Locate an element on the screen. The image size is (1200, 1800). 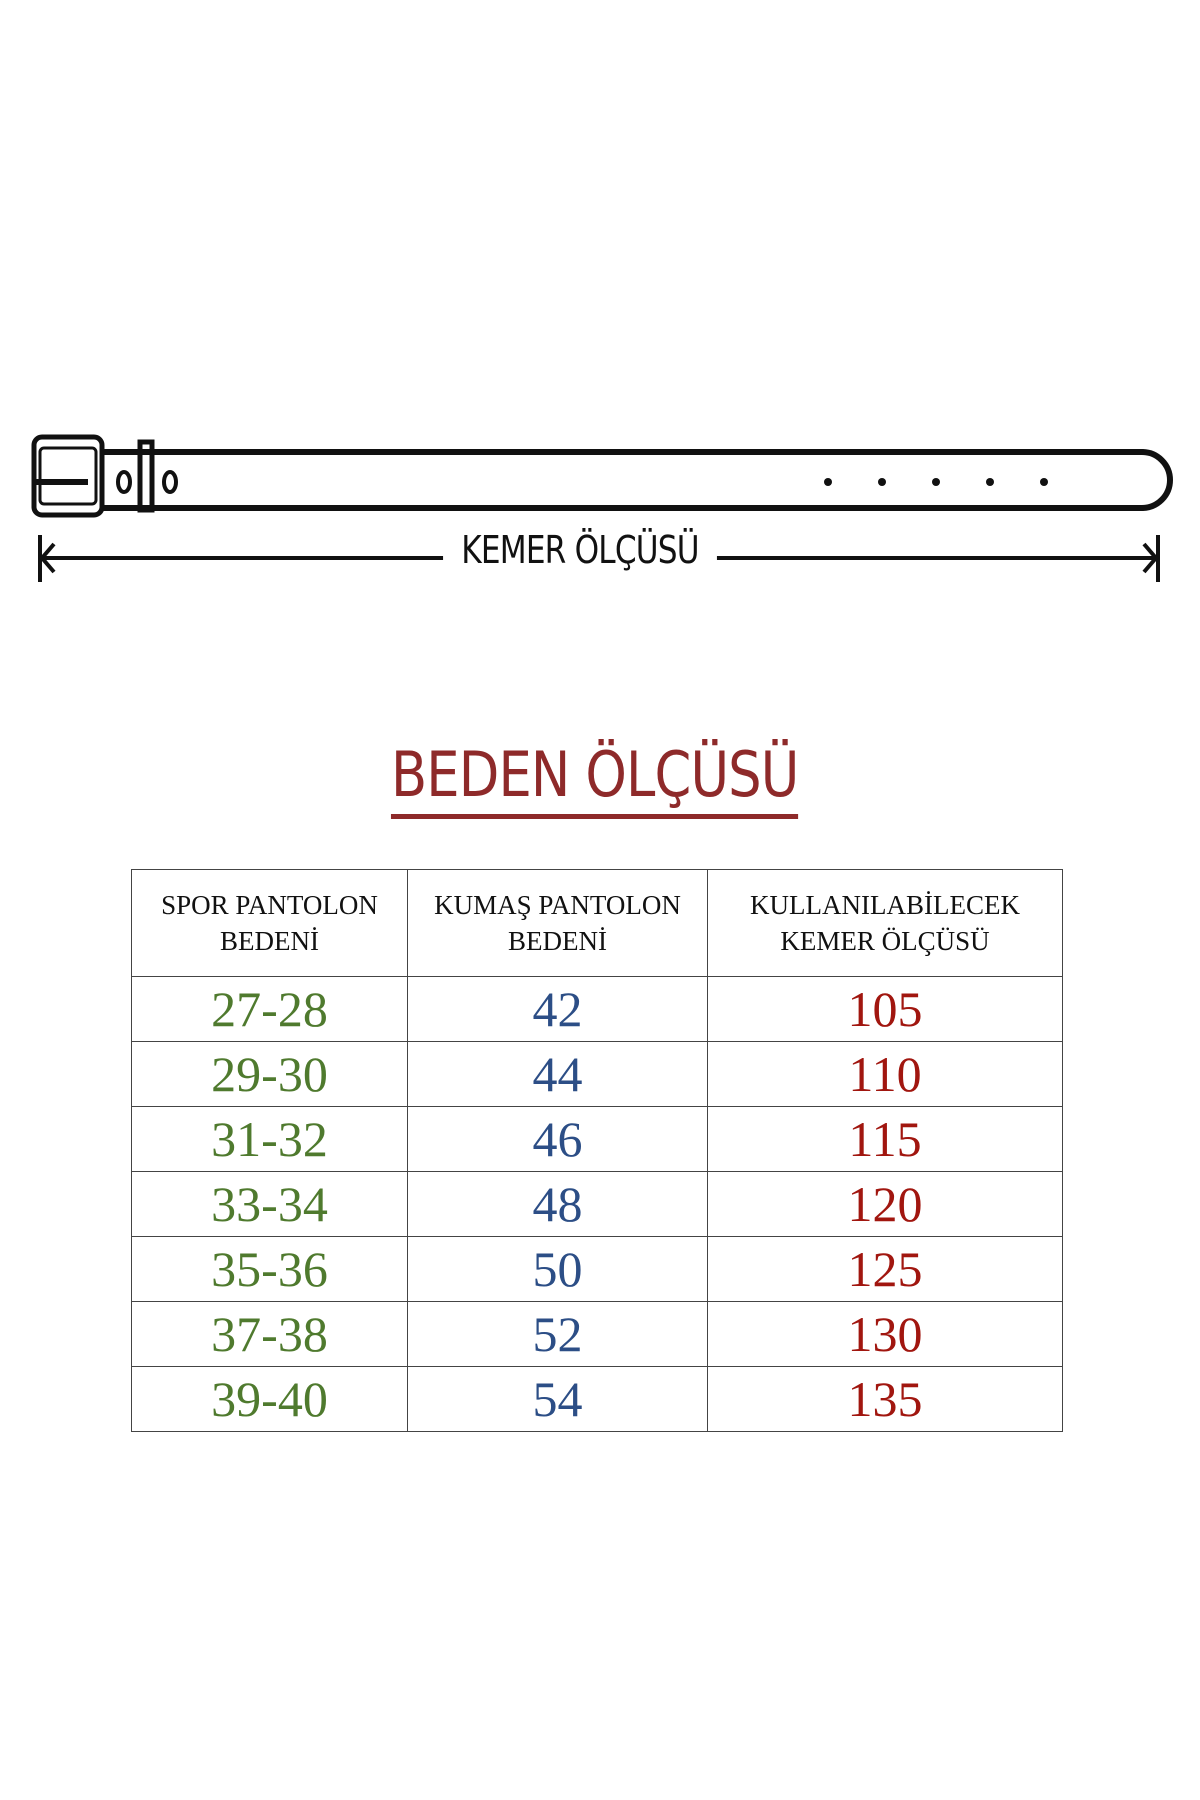
table-row: 33-34 48 120 is located at coordinates (597, 1204).